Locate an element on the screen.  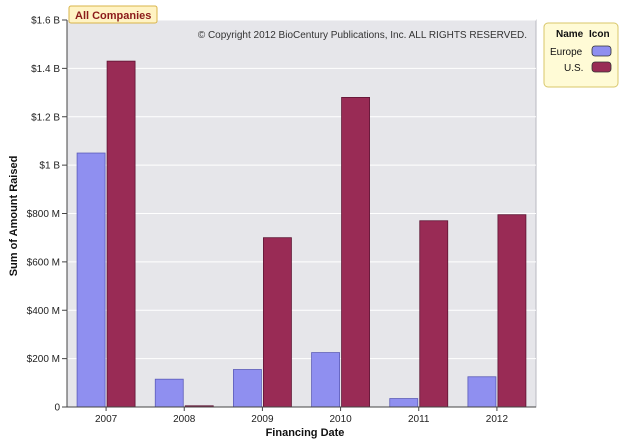
legend-label-us: U.S. is located at coordinates (573, 68).